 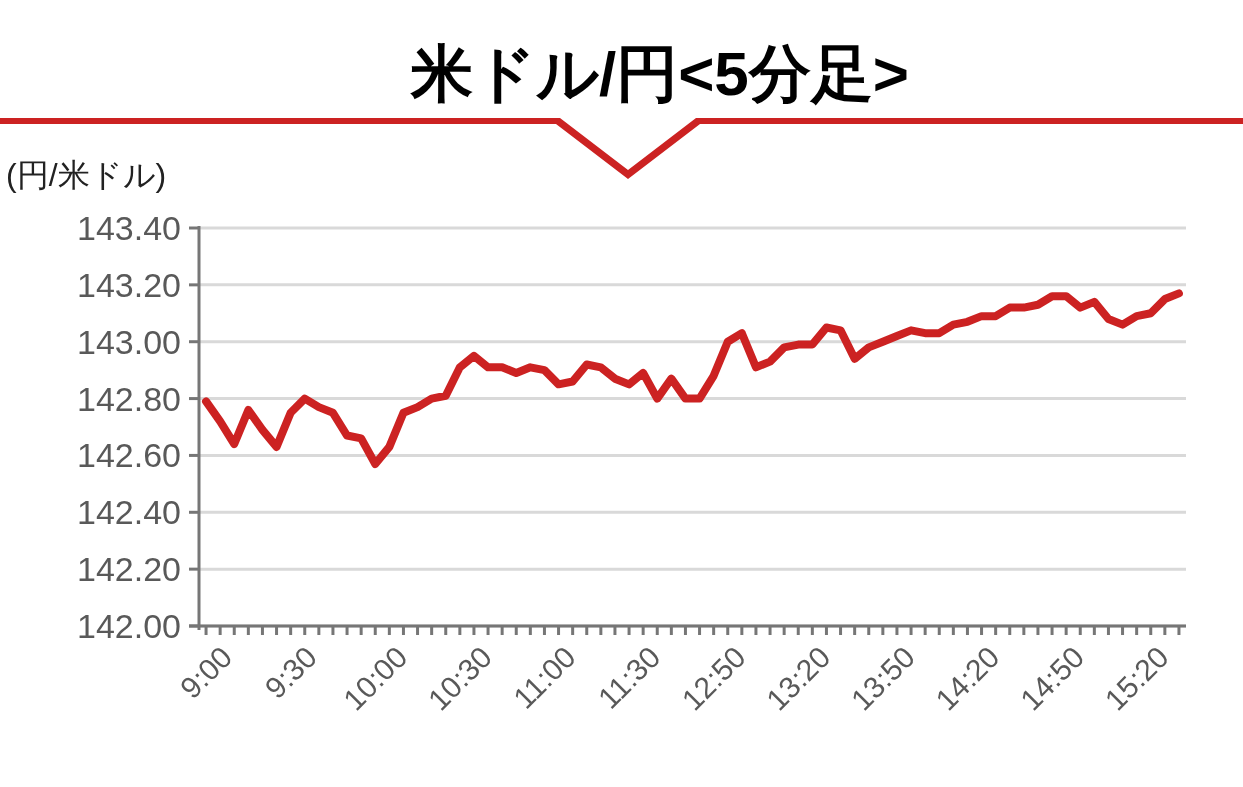 I want to click on y-tick-label: 142.80, so click(x=129, y=398).